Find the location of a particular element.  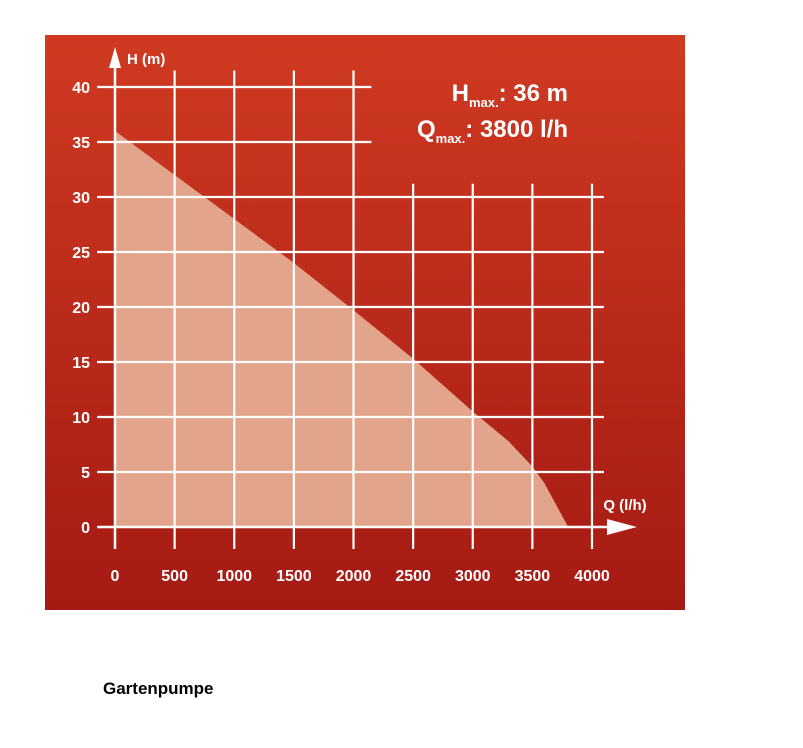

annotation-hmax: Hmax.: 36 m is located at coordinates (510, 95).